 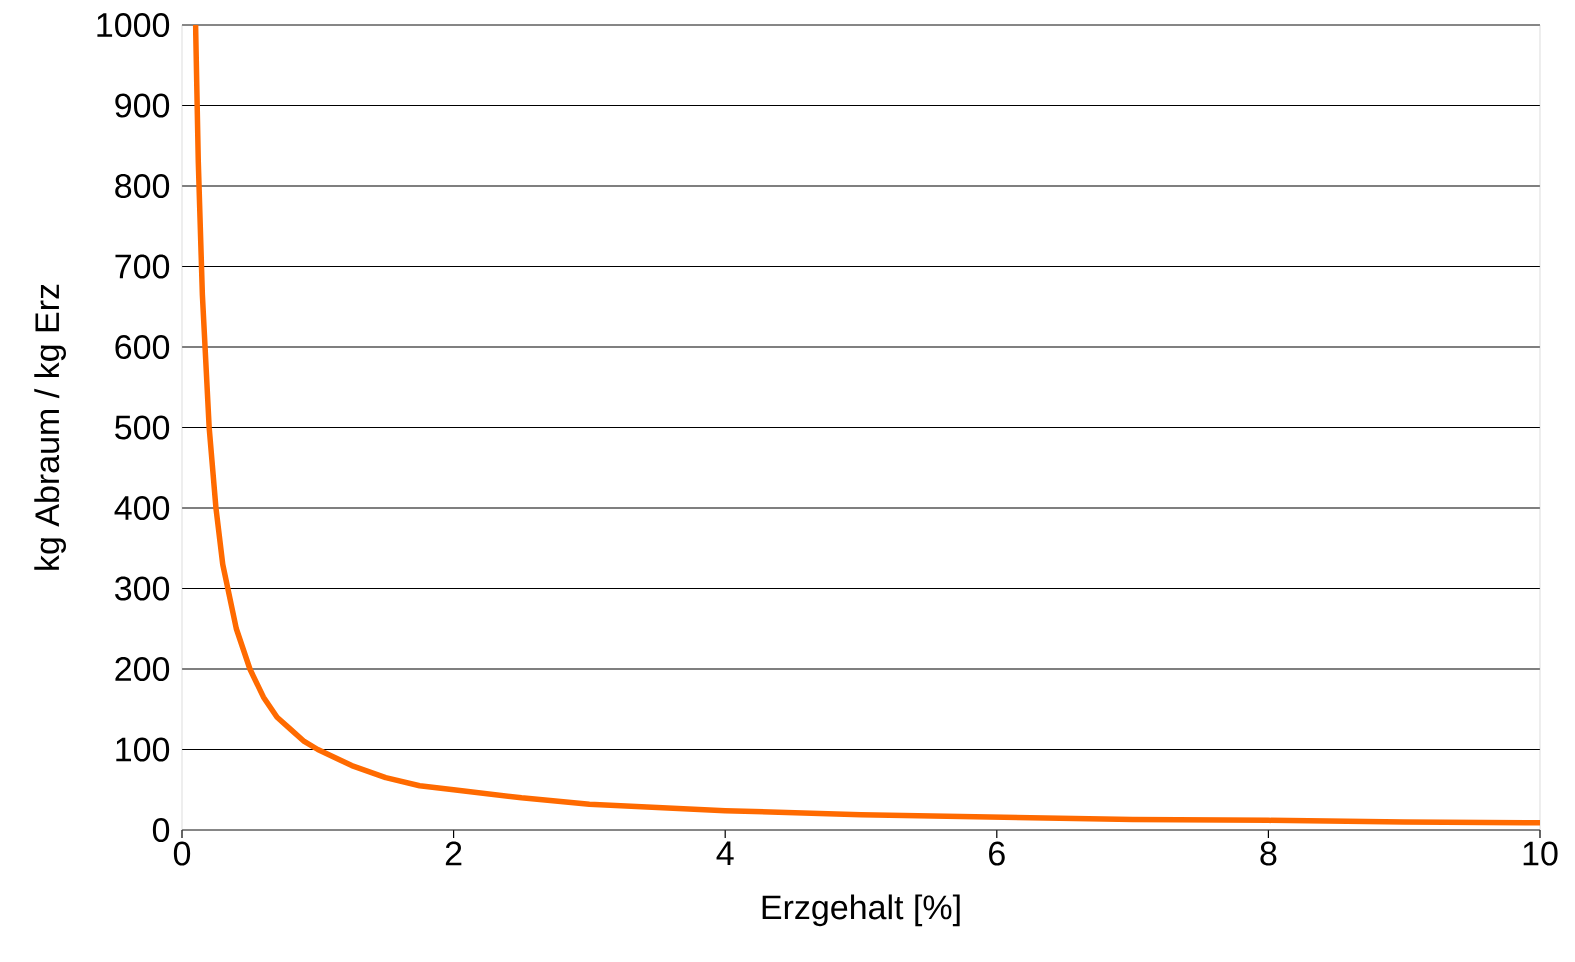 What do you see at coordinates (142, 588) in the screenshot?
I see `y-tick-label: 300` at bounding box center [142, 588].